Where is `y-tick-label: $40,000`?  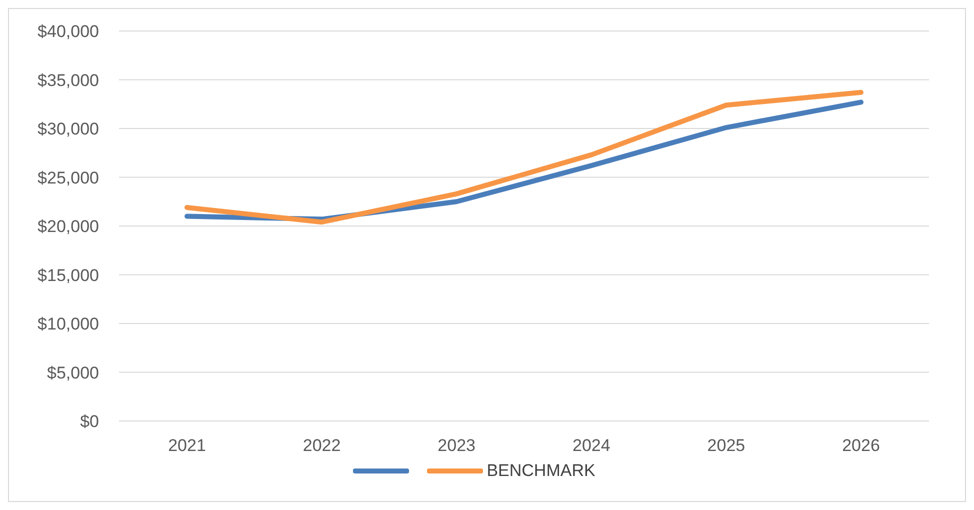 y-tick-label: $40,000 is located at coordinates (68, 32).